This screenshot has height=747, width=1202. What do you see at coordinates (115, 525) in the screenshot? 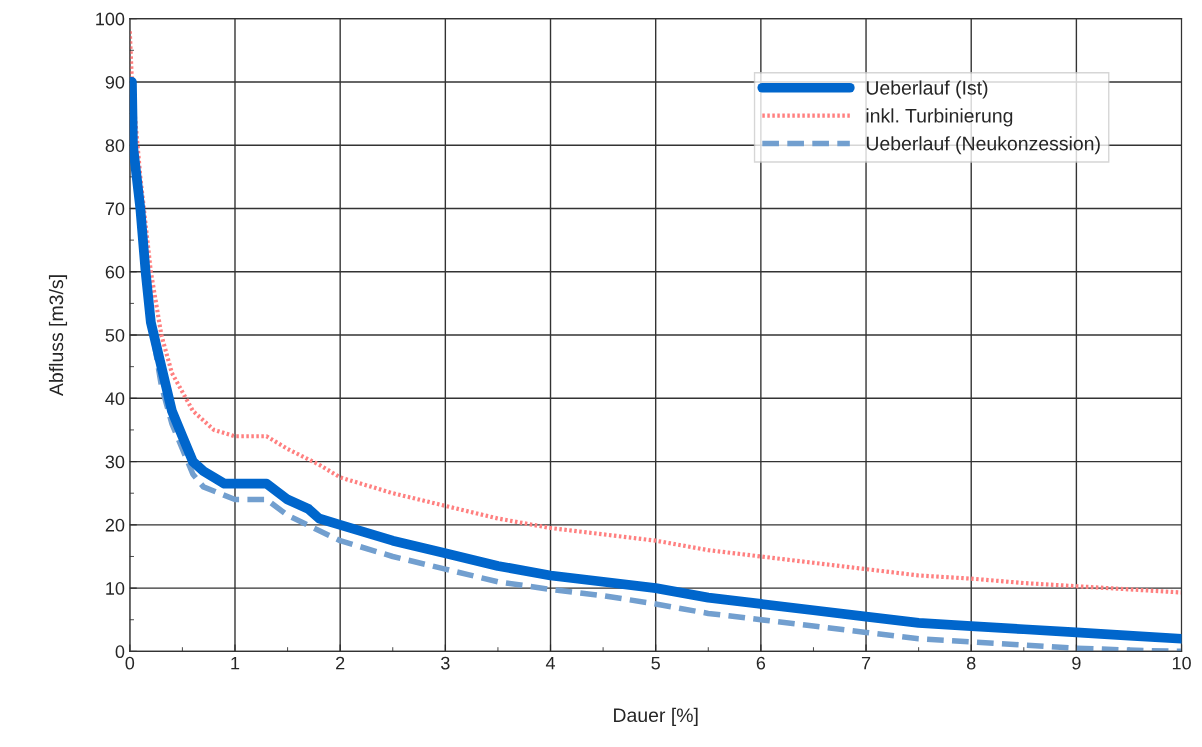
I see `y-tick-label: 20` at bounding box center [115, 525].